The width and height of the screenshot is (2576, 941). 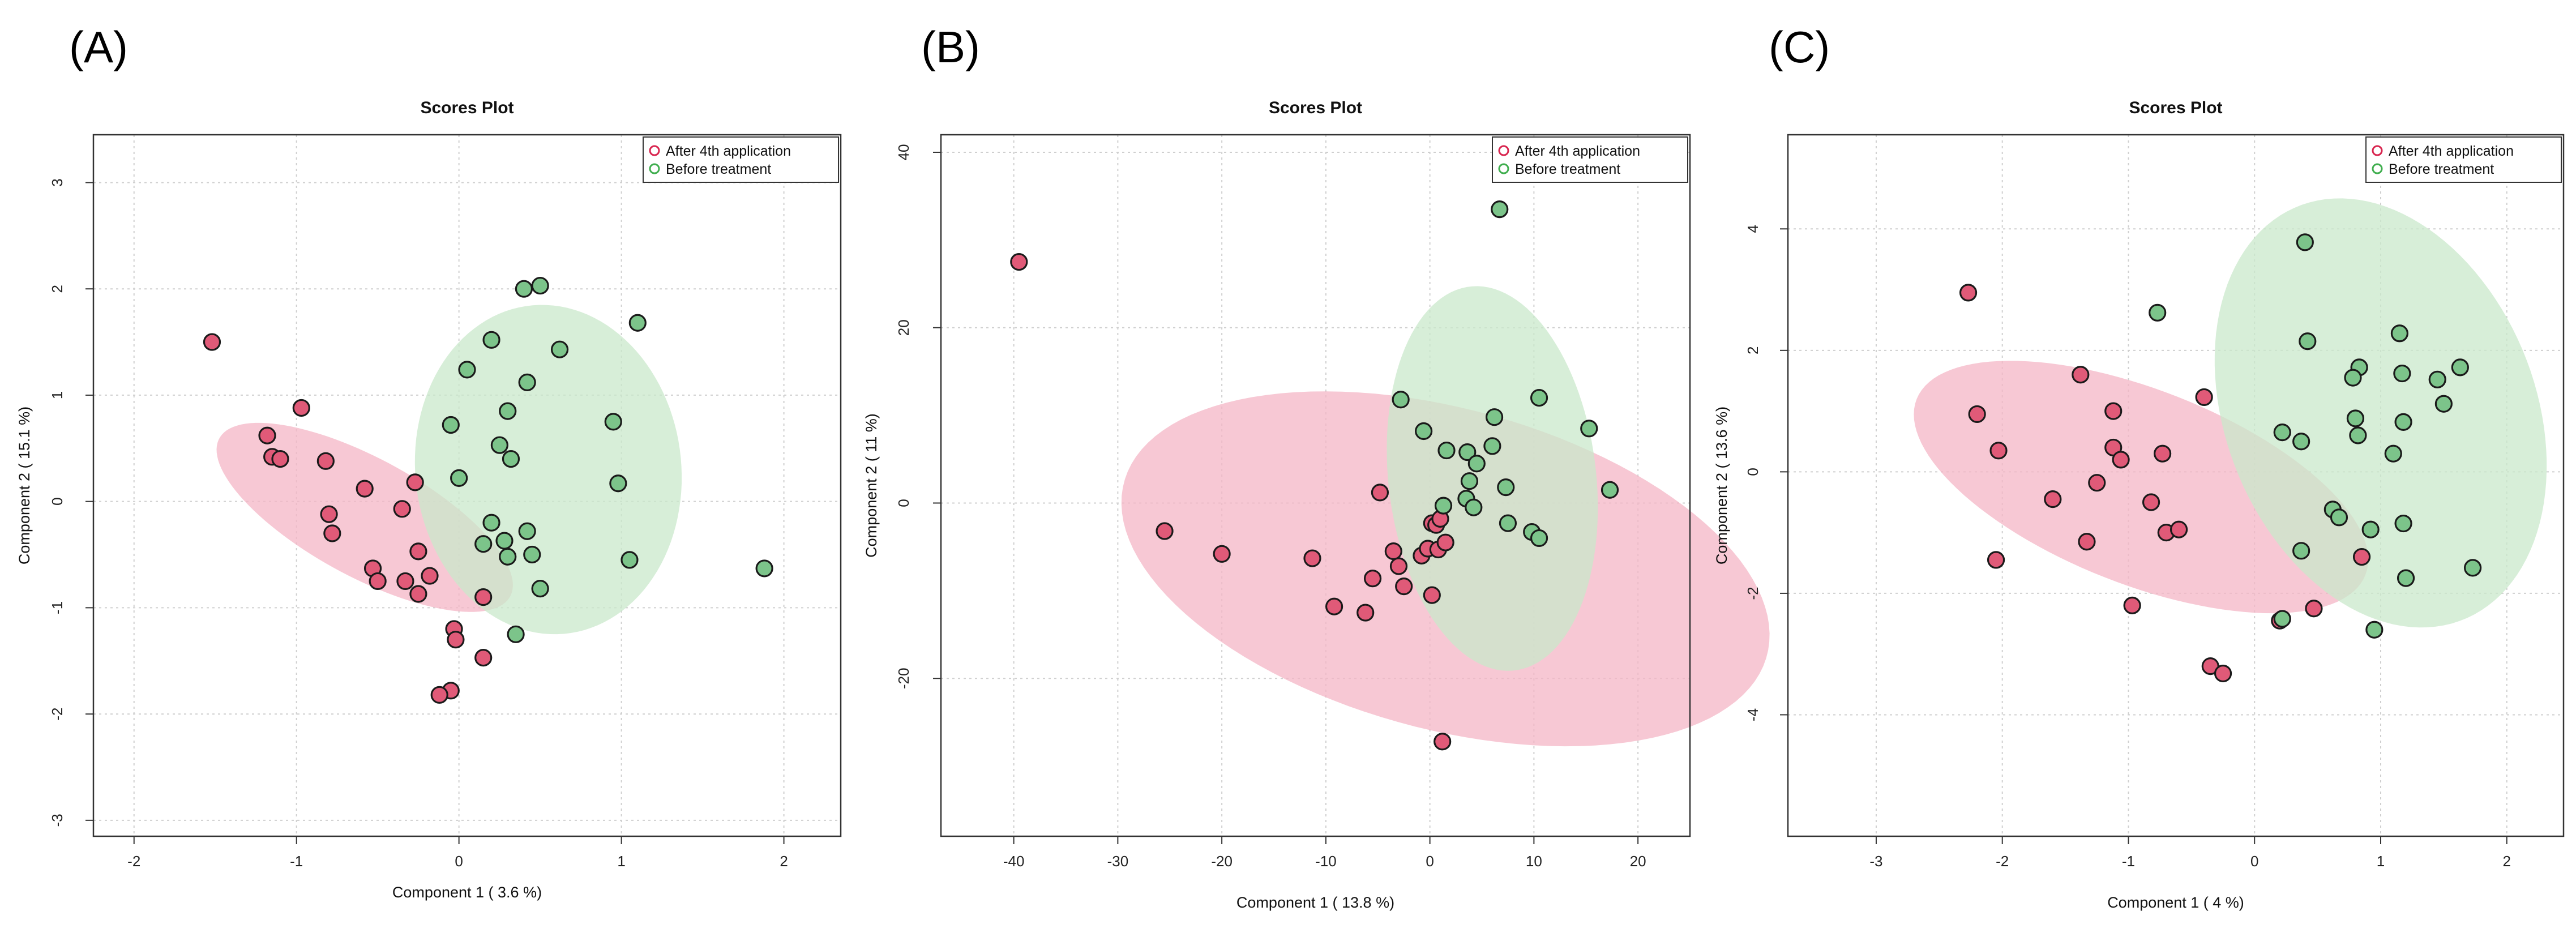 What do you see at coordinates (2381, 862) in the screenshot?
I see `x-tick-label: 1` at bounding box center [2381, 862].